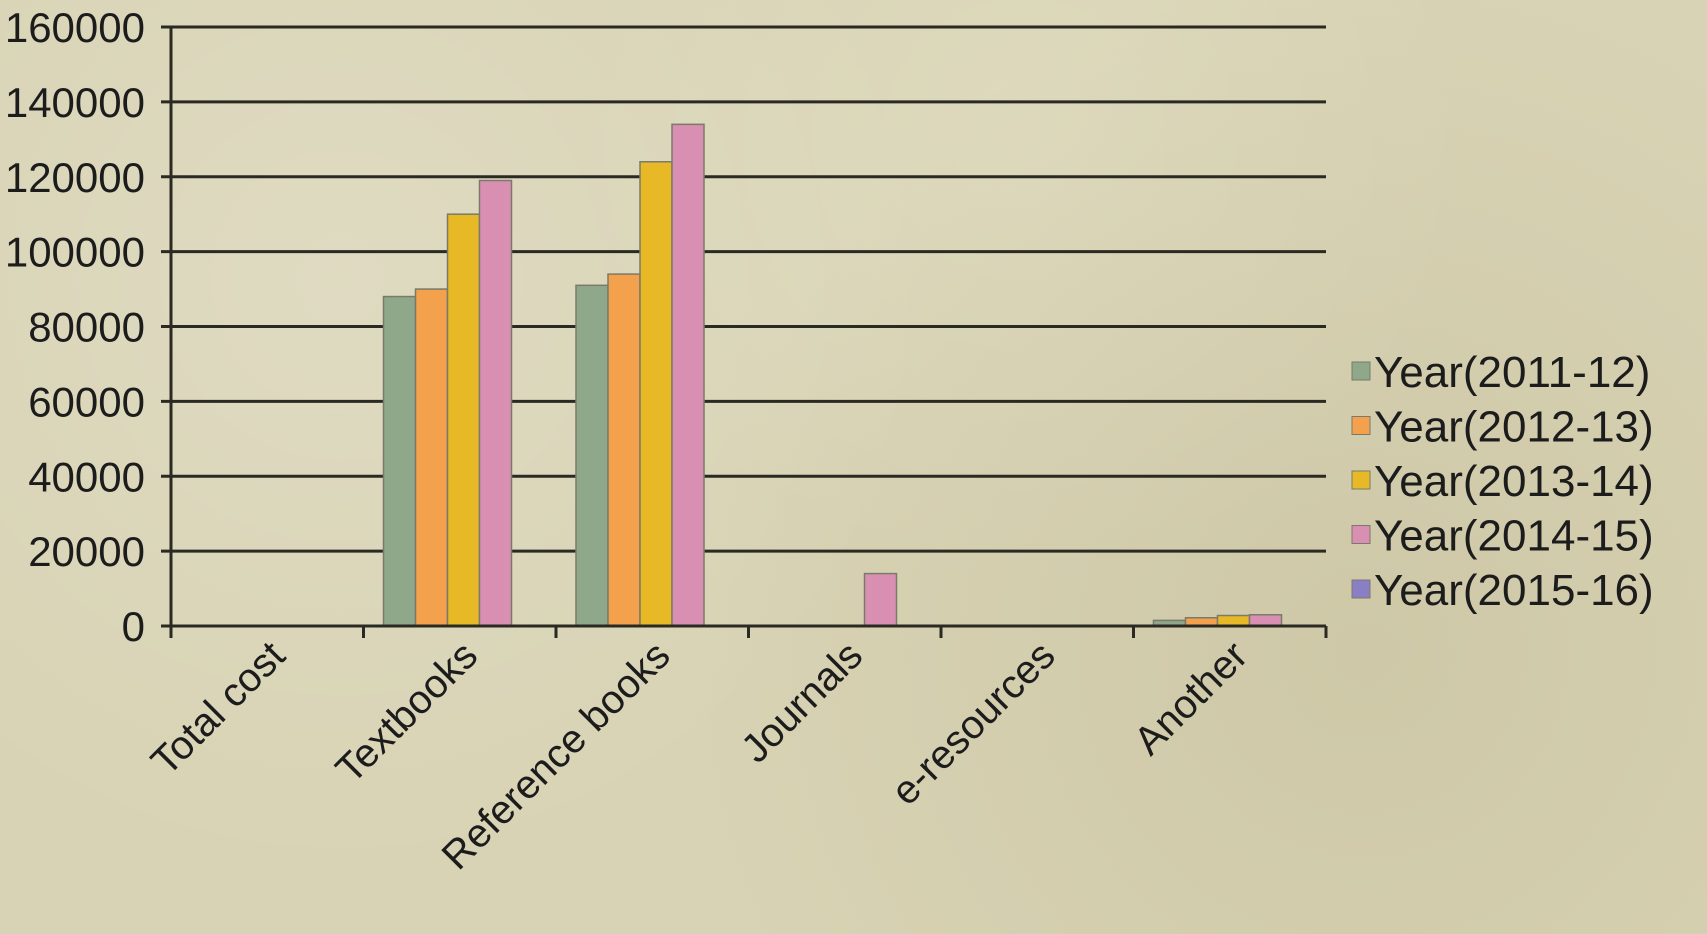  Describe the element at coordinates (75, 252) in the screenshot. I see `y-tick-label: 100000` at that location.